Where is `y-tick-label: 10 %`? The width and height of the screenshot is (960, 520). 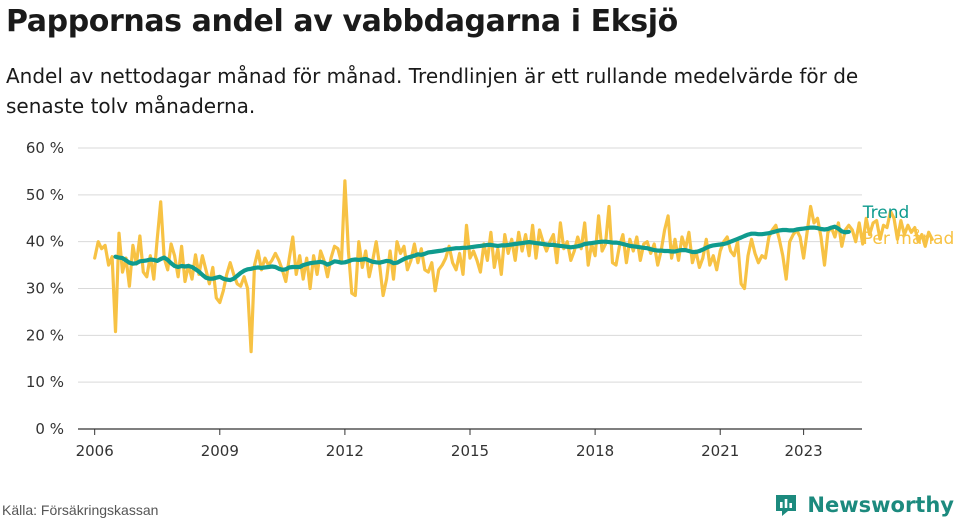
y-tick-label: 10 % is located at coordinates (45, 382).